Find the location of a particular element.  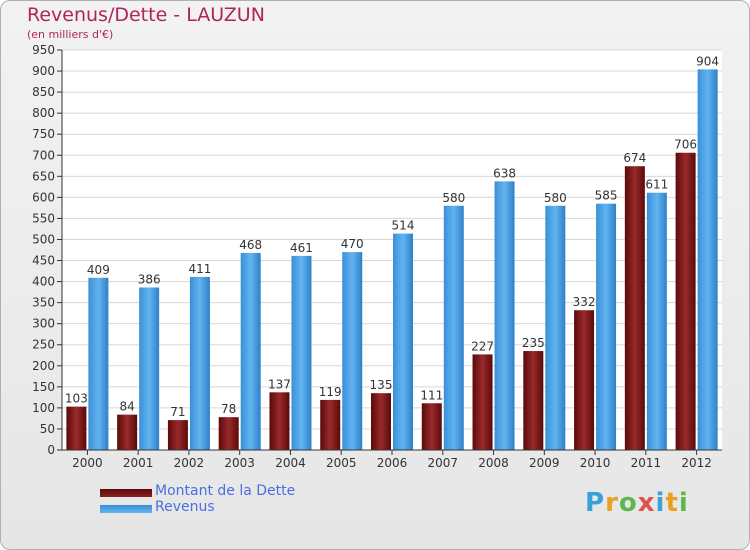

logo-letter: x is located at coordinates (646, 503).